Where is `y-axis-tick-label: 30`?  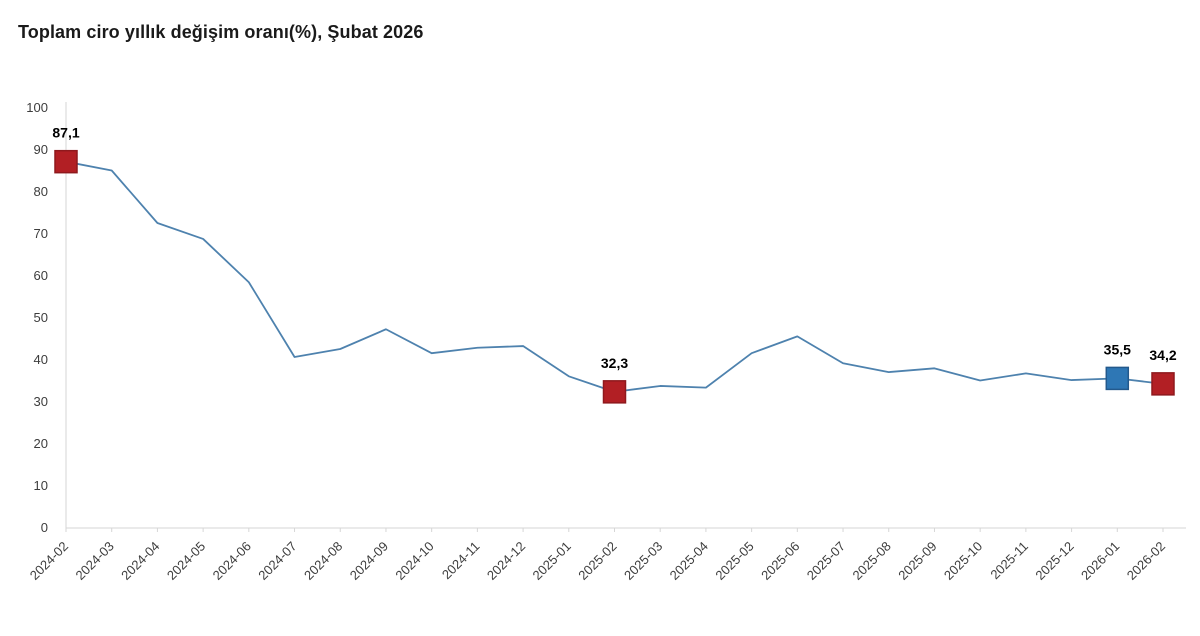
y-axis-tick-label: 30 is located at coordinates (41, 401).